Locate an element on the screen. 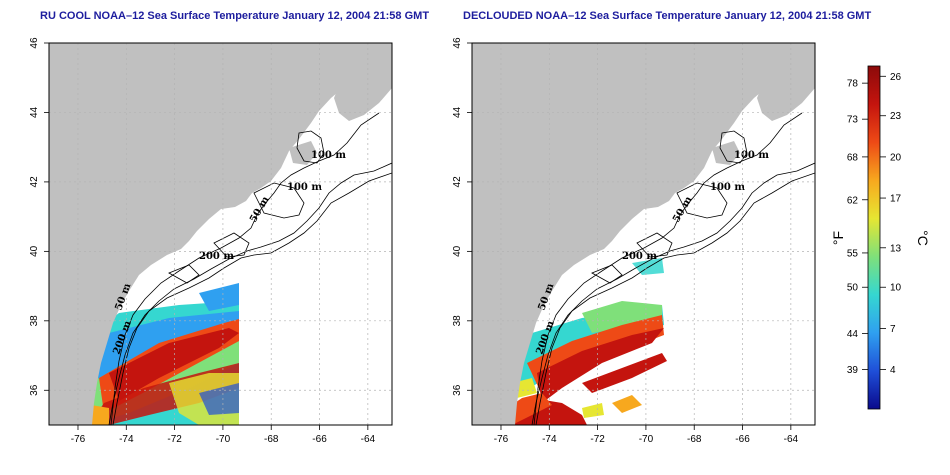  celsius-tick-label: 20 is located at coordinates (896, 157).